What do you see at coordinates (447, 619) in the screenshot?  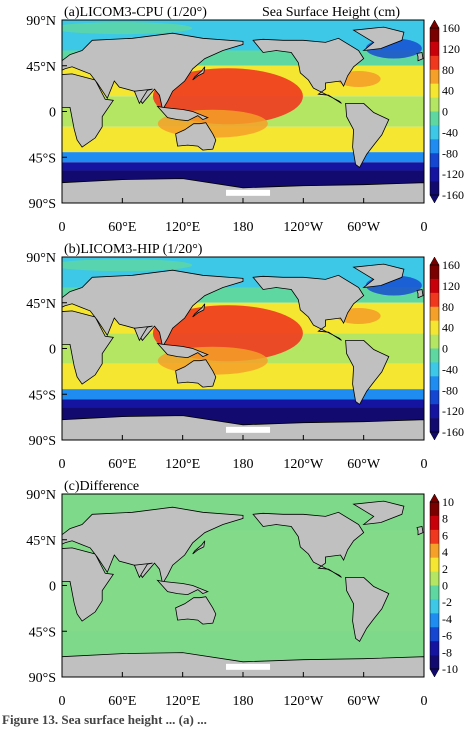 I see `colorbar-tick-label: -4` at bounding box center [447, 619].